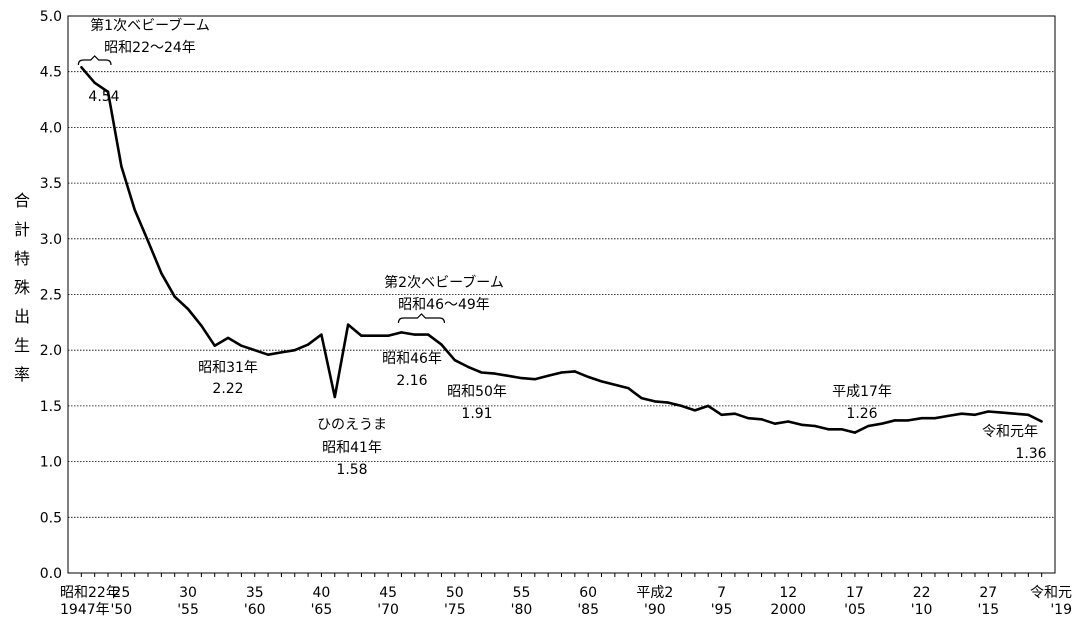 The width and height of the screenshot is (1084, 634). Describe the element at coordinates (51, 296) in the screenshot. I see `y-tick-label: 2.5` at that location.